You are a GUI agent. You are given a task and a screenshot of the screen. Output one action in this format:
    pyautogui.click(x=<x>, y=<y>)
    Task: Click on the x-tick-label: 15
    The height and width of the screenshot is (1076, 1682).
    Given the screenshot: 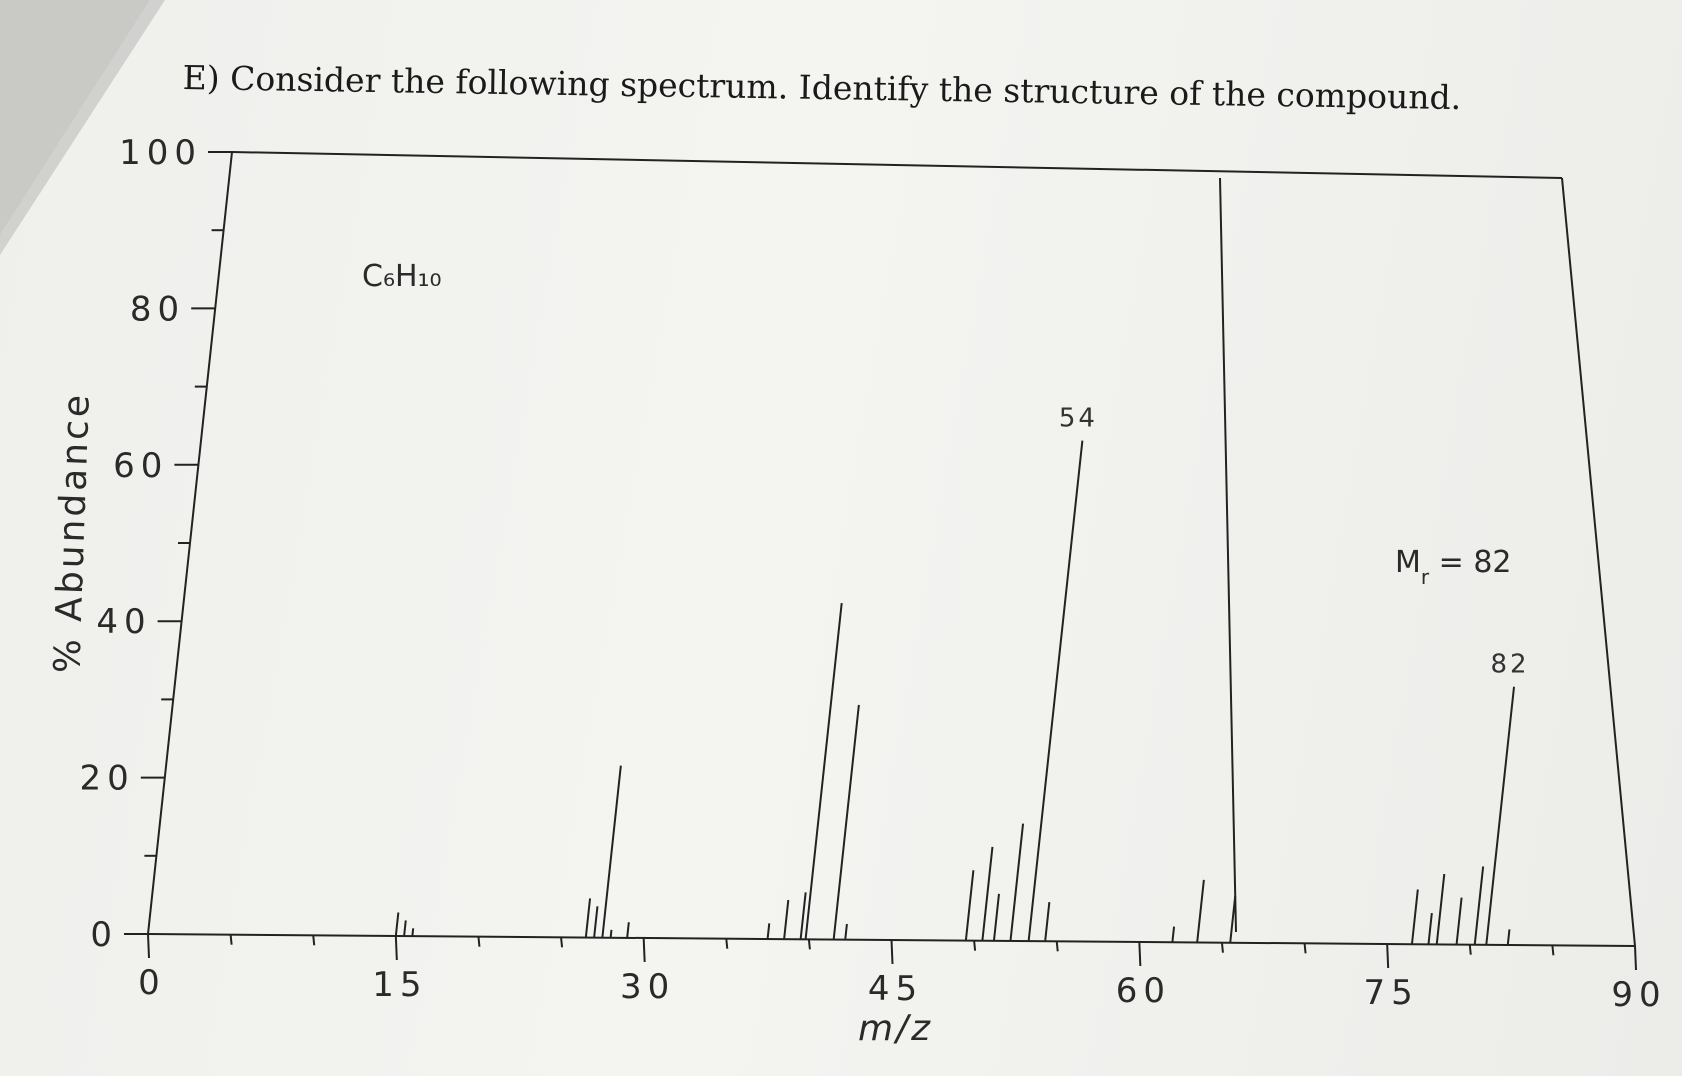 What is the action you would take?
    pyautogui.click(x=399, y=985)
    